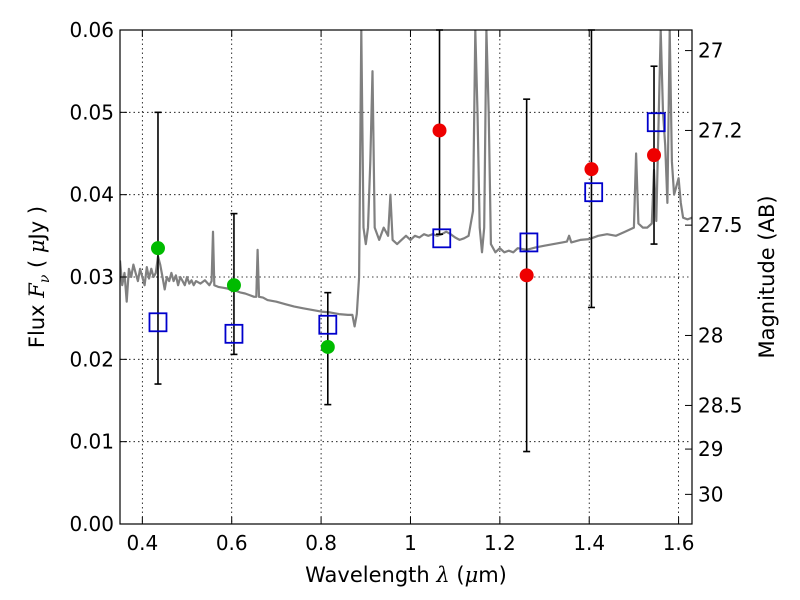  I want to click on x-tick-label: 1.2, so click(500, 543).